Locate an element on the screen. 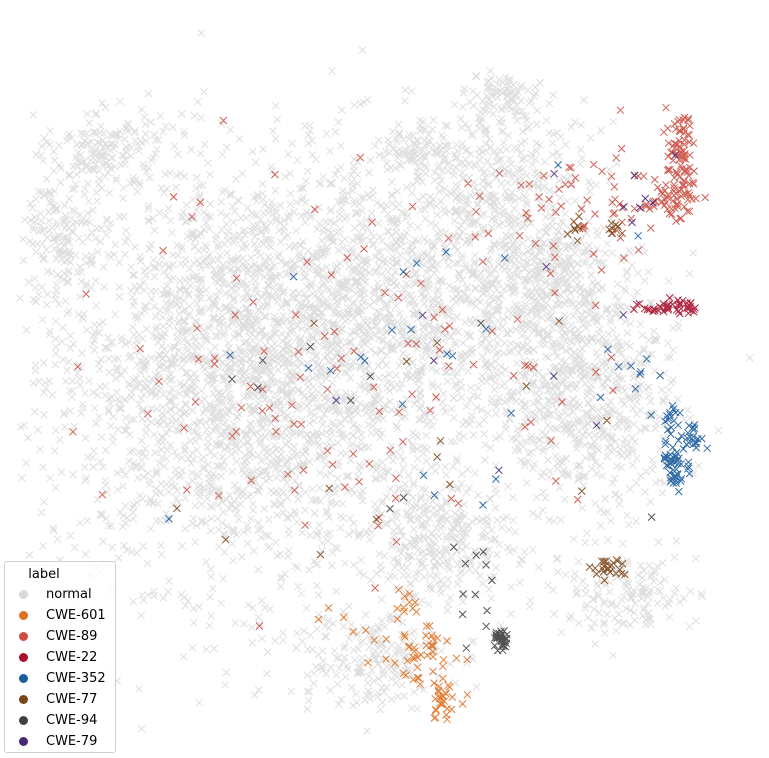  legend-item-normal: normal is located at coordinates (60, 594).